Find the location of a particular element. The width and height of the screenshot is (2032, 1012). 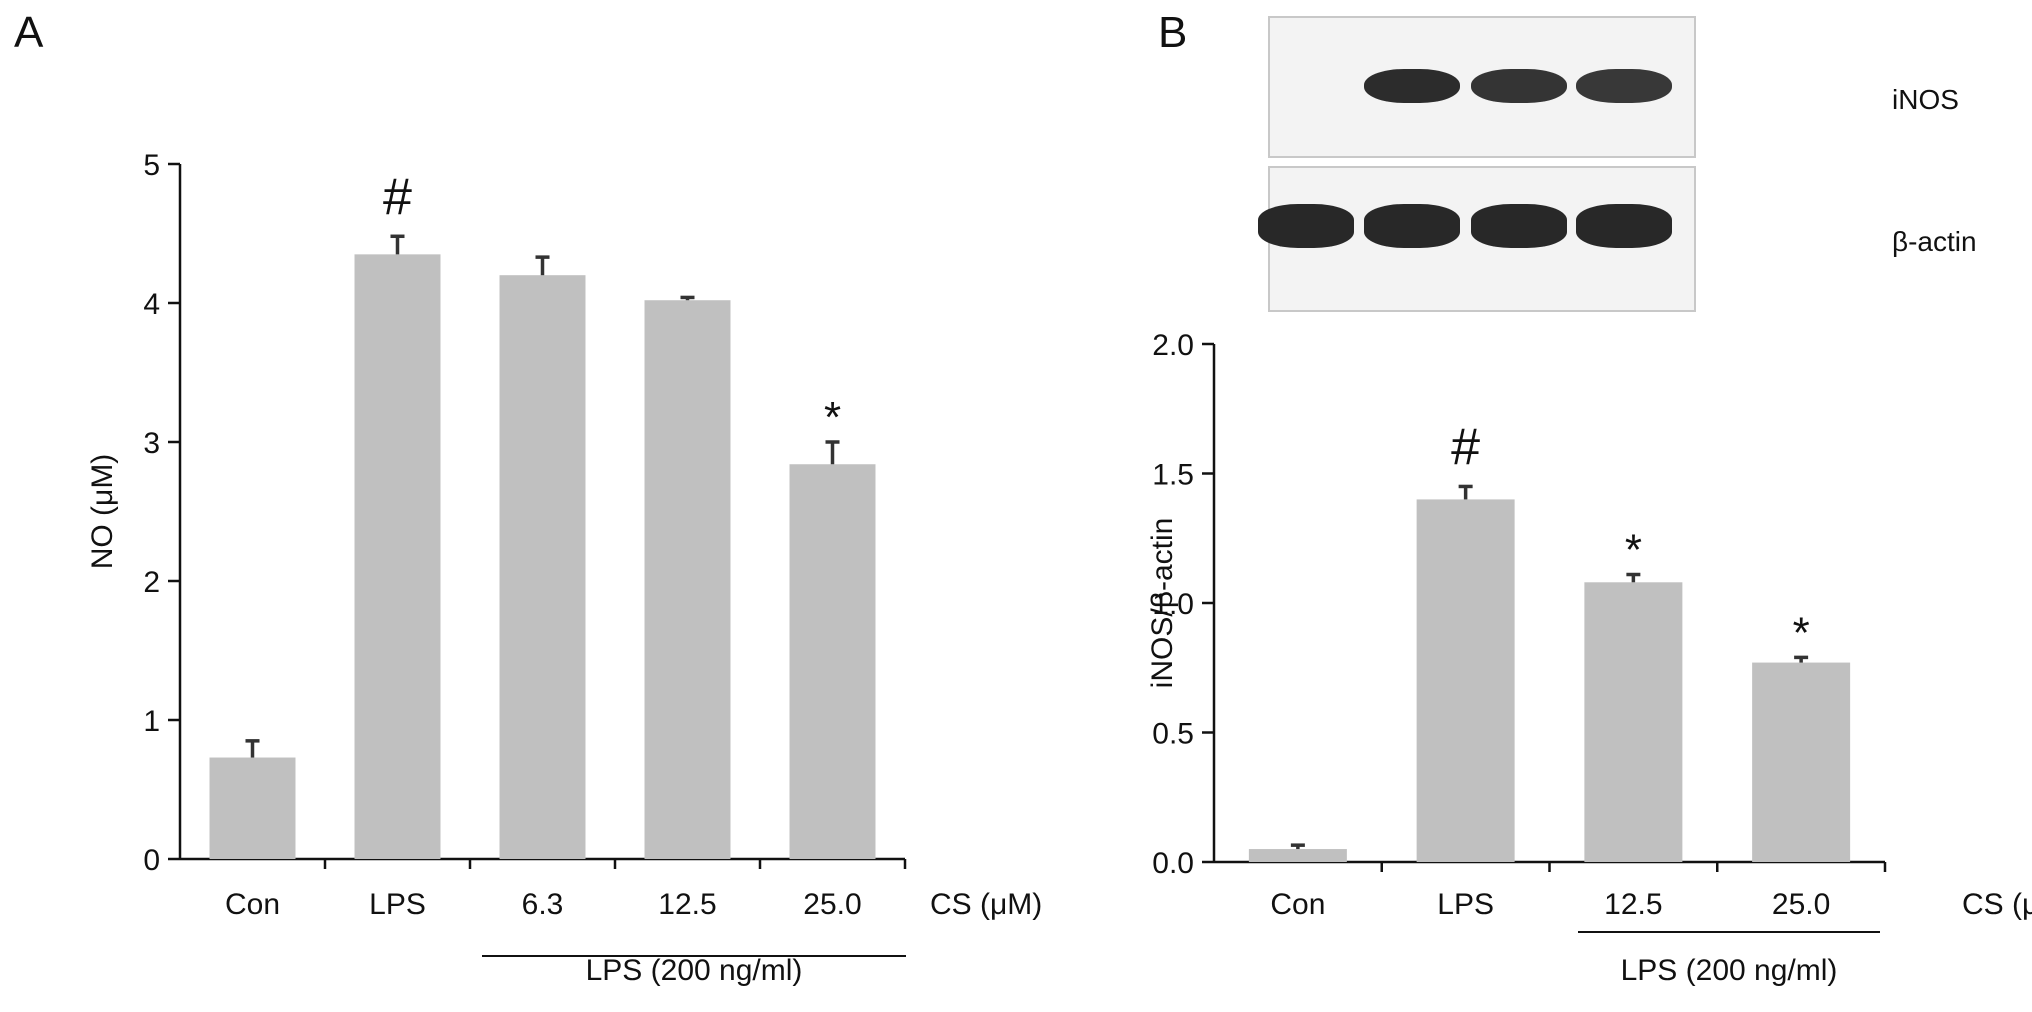

y-tick-label: 2 is located at coordinates (151, 582).